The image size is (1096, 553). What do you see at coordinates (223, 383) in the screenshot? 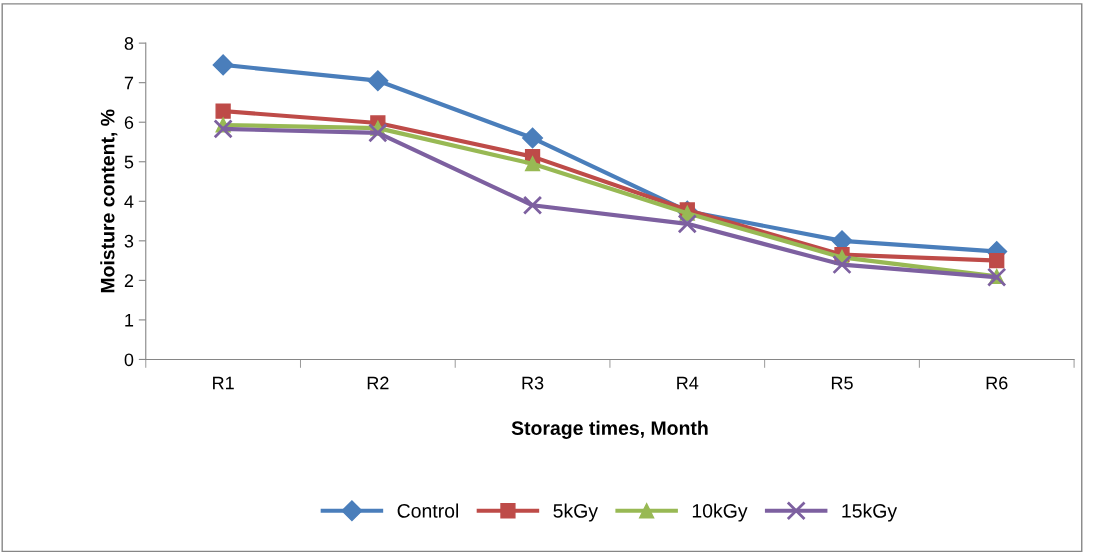
I see `x-tick-label: R1` at bounding box center [223, 383].